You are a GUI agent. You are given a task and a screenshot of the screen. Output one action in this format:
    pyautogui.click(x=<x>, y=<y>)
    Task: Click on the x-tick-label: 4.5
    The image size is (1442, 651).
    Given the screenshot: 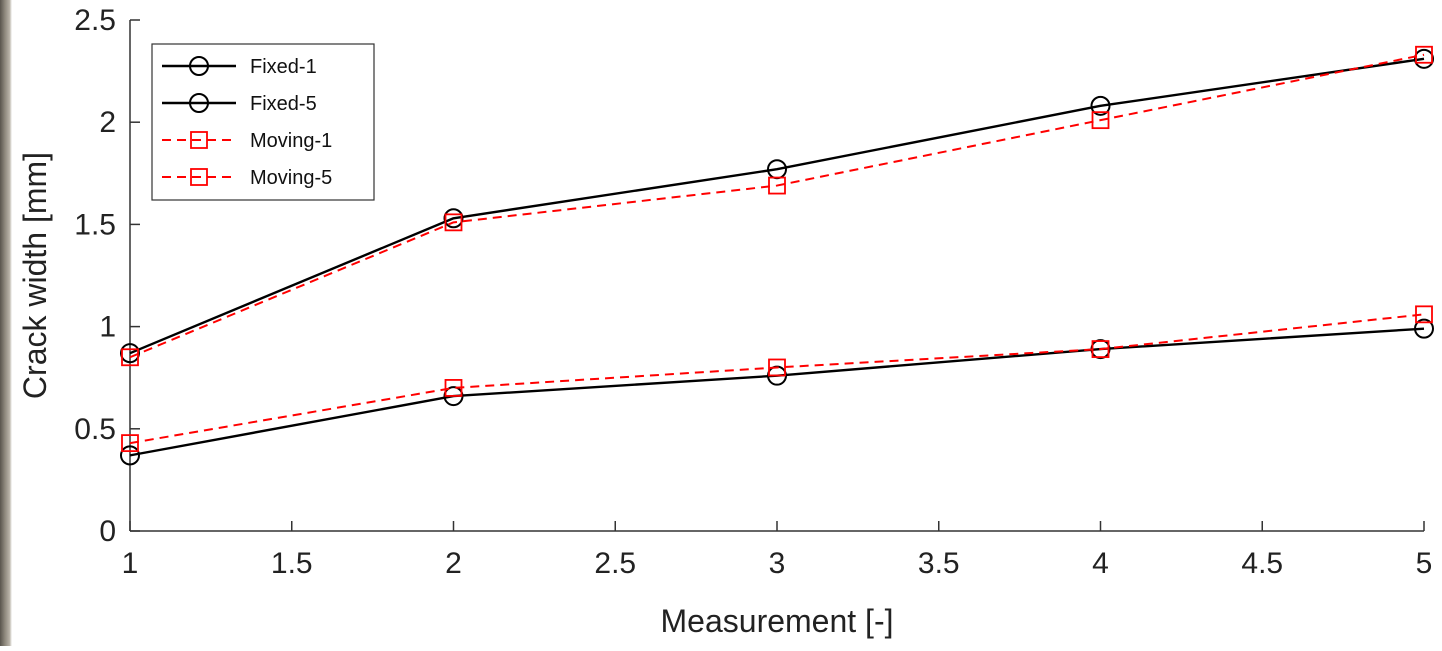 What is the action you would take?
    pyautogui.click(x=1262, y=563)
    